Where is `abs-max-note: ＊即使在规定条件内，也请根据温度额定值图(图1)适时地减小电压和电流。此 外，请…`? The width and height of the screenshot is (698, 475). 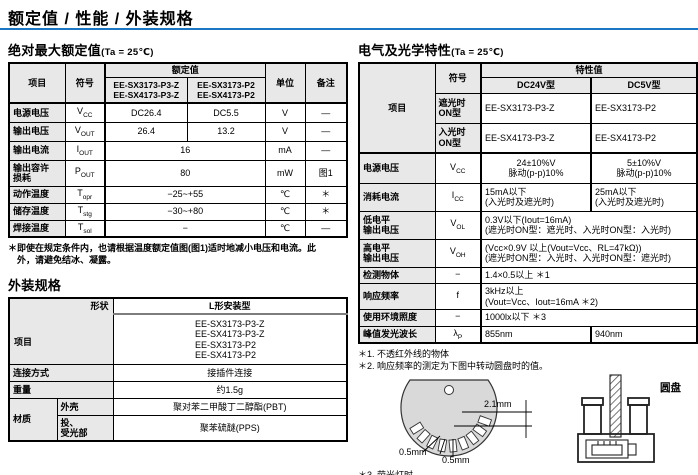 abs-max-note: ＊即使在规定条件内，也请根据温度额定值图(图1)适时地减小电压和电流。此 外，请… is located at coordinates (162, 254).